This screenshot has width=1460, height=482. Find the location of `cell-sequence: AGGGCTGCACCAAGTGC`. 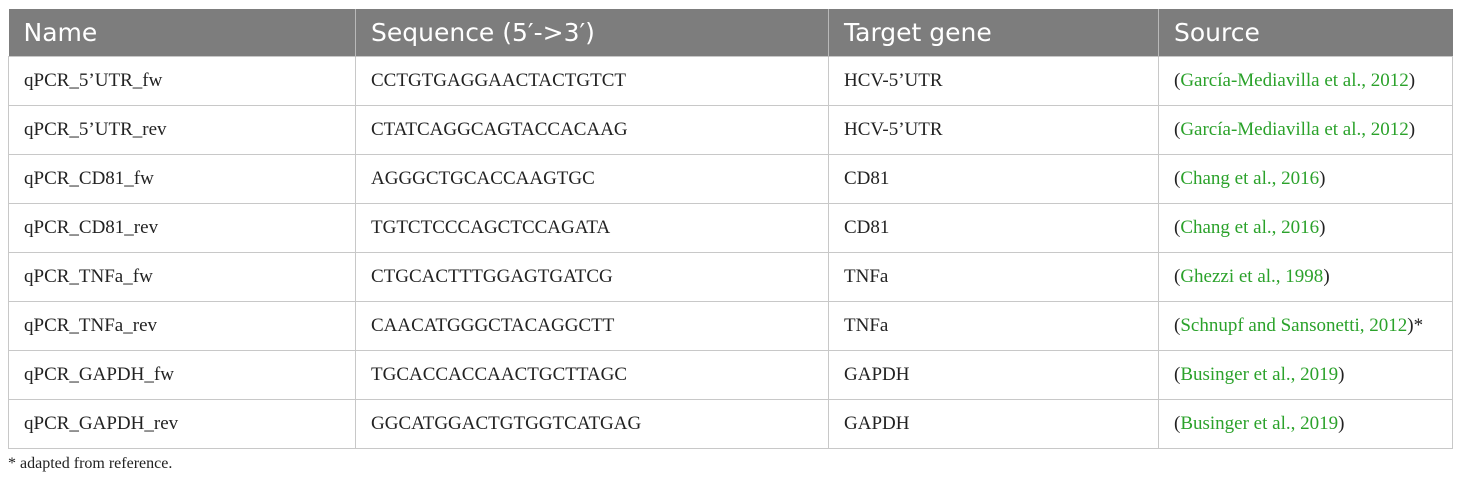

cell-sequence: AGGGCTGCACCAAGTGC is located at coordinates (592, 179).